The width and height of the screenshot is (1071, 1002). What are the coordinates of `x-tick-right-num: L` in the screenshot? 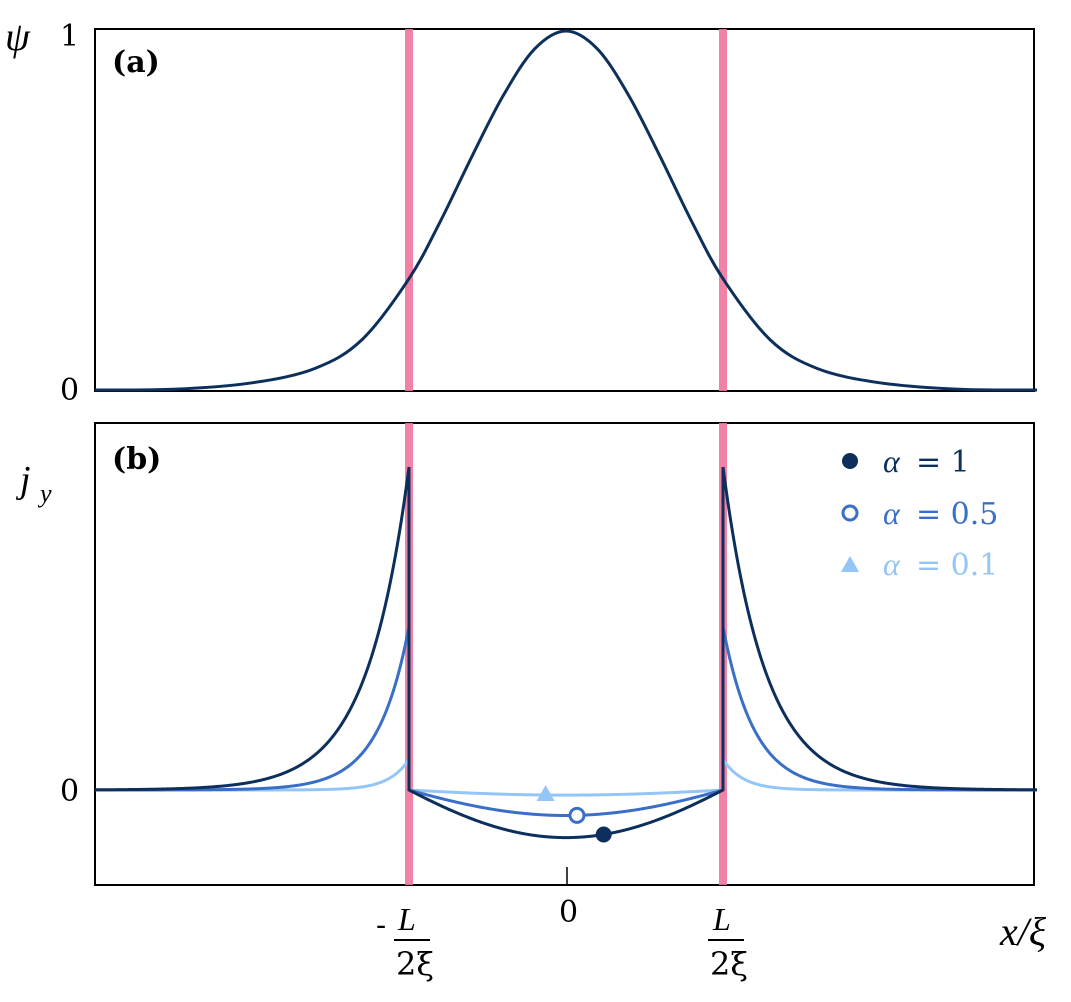 It's located at (721, 919).